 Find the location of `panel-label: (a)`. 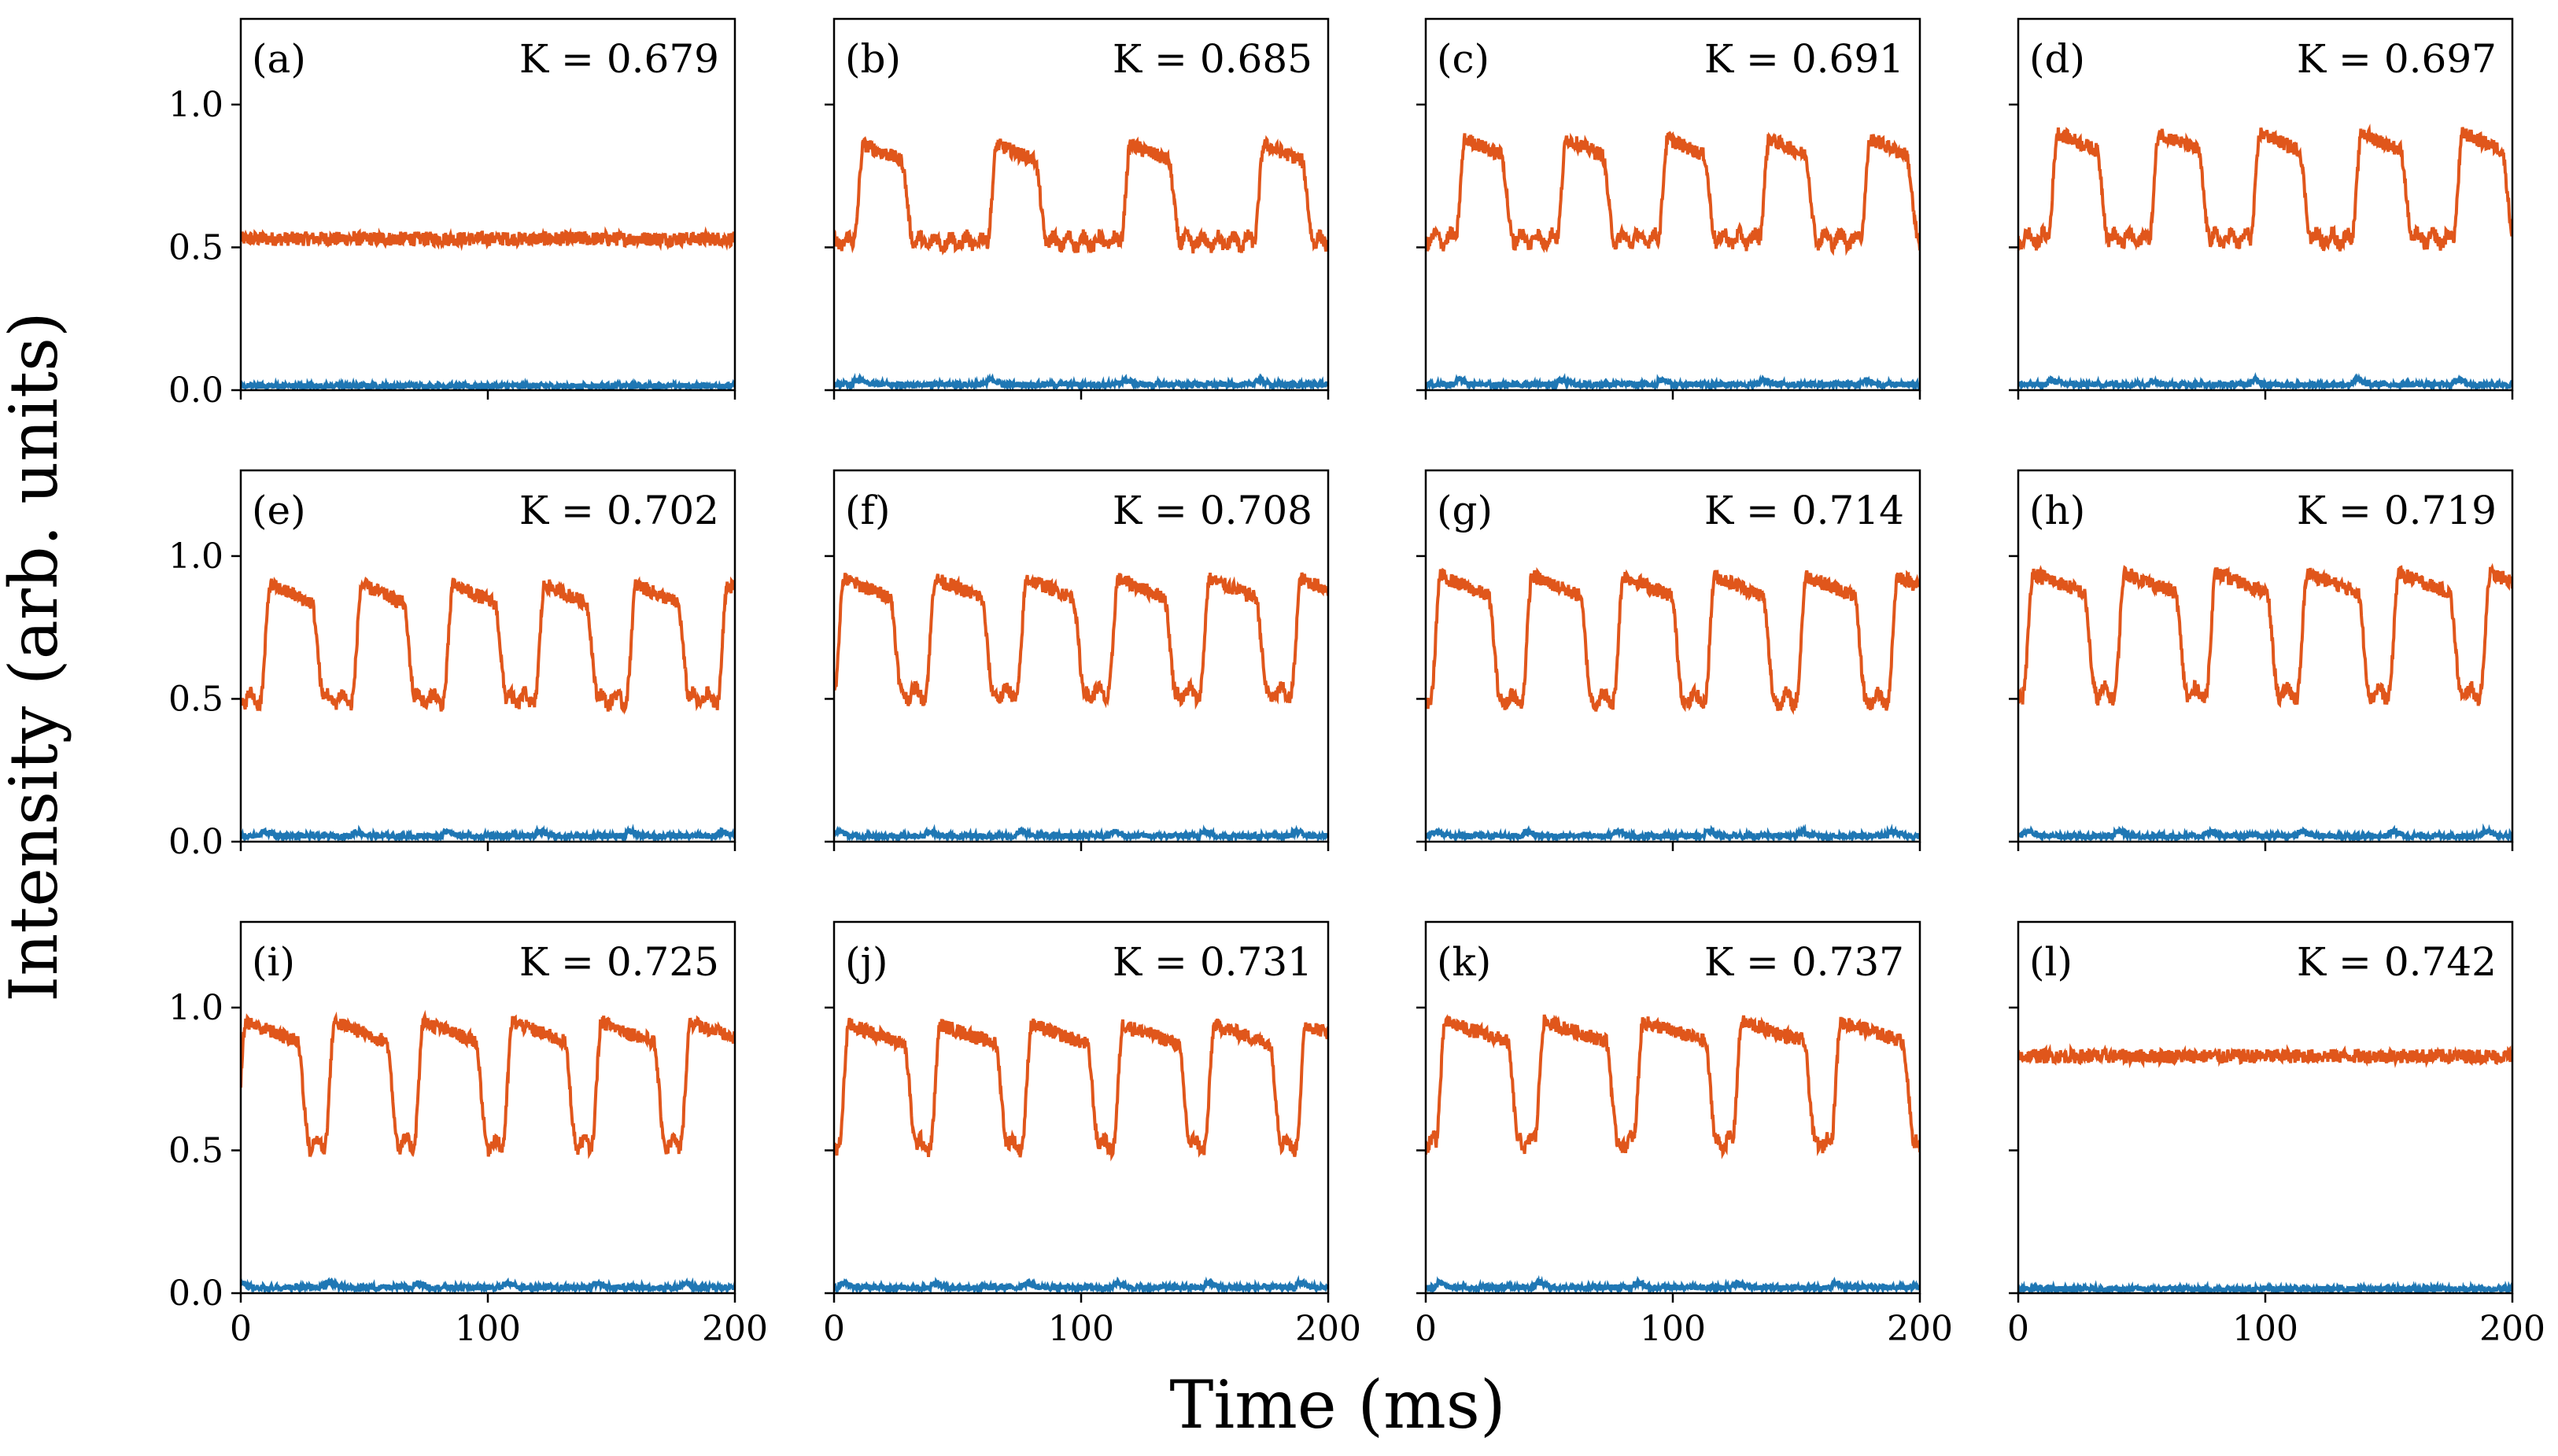

panel-label: (a) is located at coordinates (279, 59).